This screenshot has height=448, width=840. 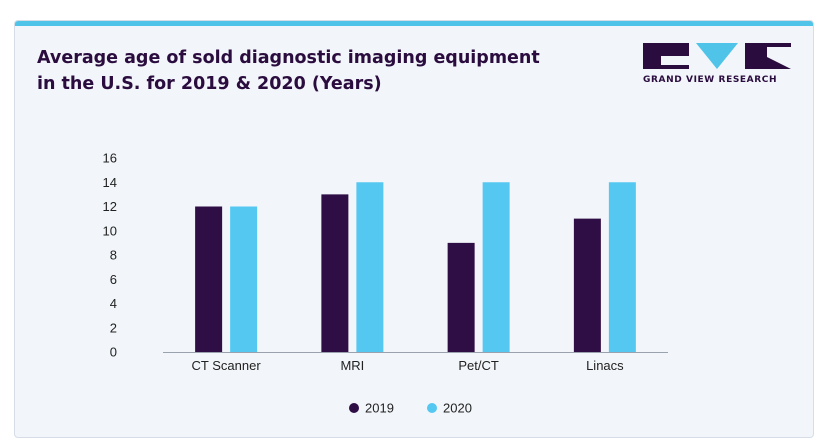 What do you see at coordinates (110, 182) in the screenshot?
I see `y-tick-label: 14` at bounding box center [110, 182].